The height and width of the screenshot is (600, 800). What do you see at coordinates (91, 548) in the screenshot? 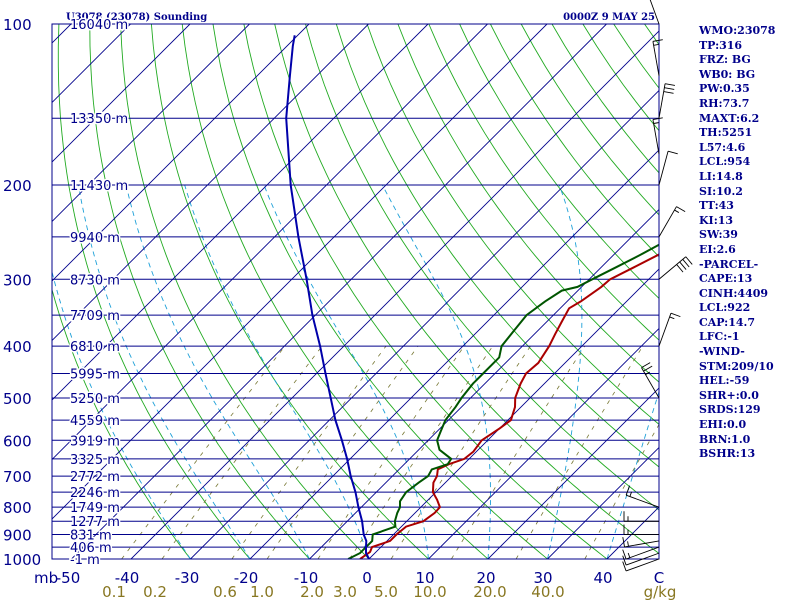
I see `height-label: 406 m` at bounding box center [91, 548].